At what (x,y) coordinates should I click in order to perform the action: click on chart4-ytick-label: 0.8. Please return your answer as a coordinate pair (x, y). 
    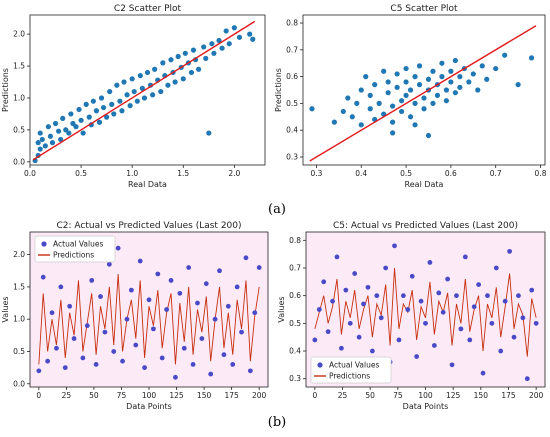
    Looking at the image, I should click on (295, 240).